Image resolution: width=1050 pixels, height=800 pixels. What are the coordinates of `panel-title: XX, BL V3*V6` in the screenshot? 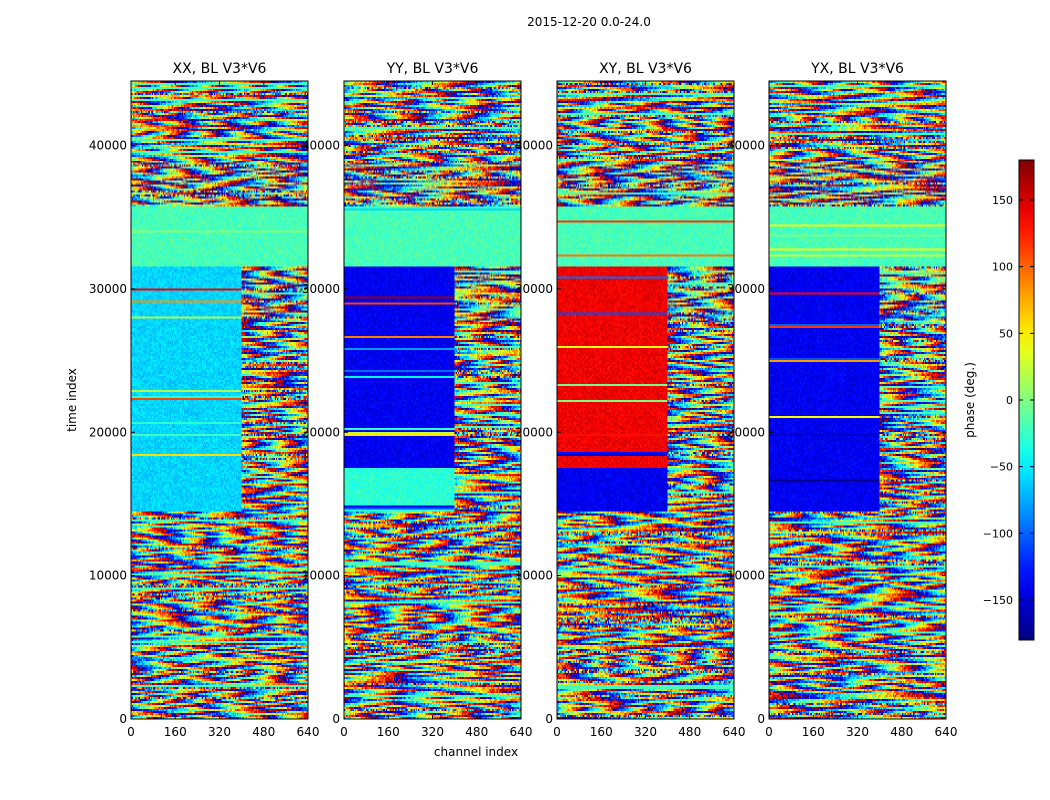 It's located at (220, 69).